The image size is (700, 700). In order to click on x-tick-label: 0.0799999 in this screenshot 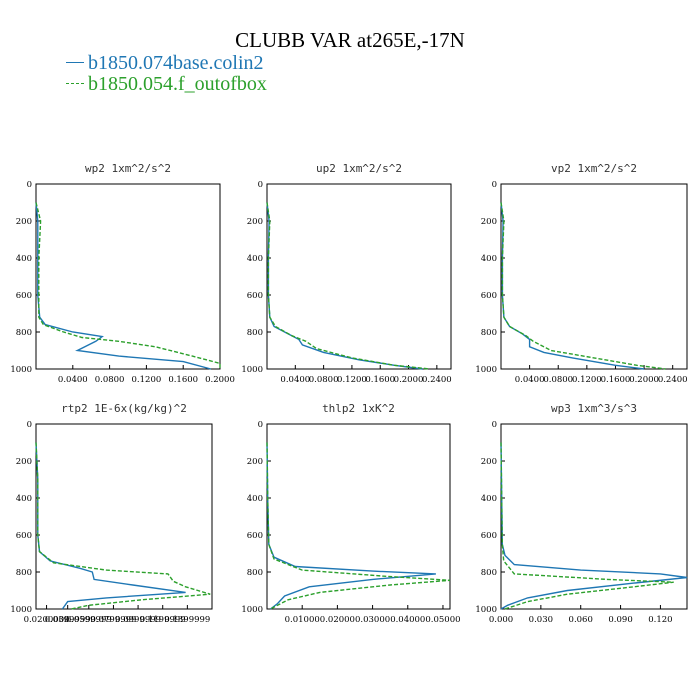, I will do `click(113, 620)`.